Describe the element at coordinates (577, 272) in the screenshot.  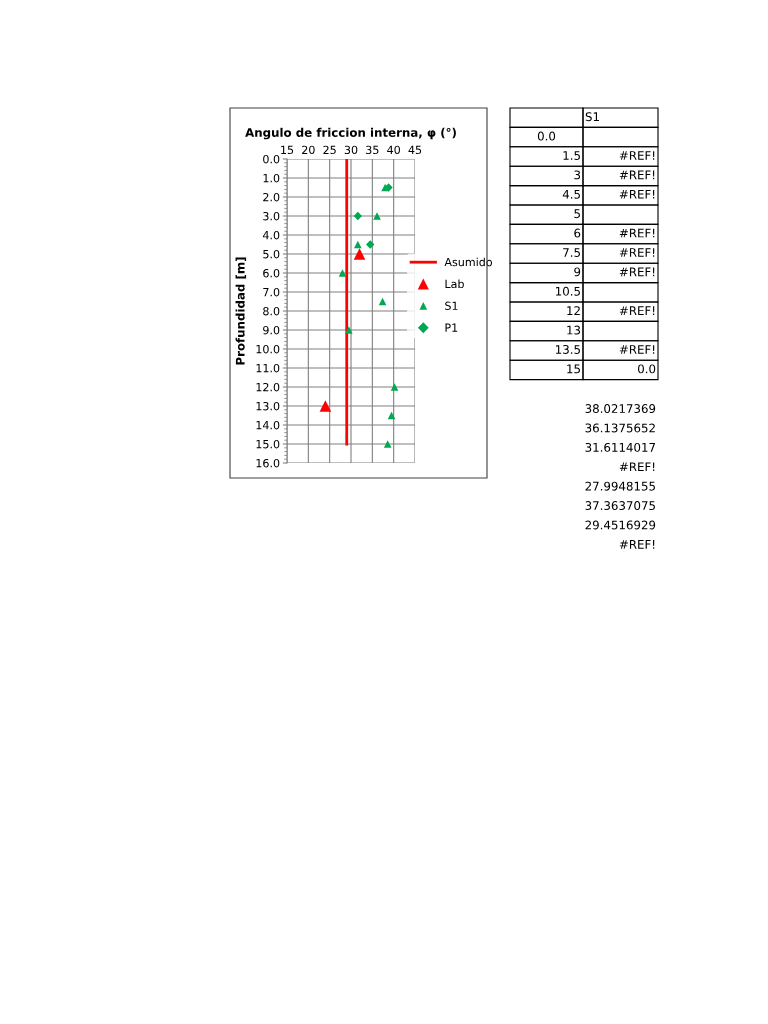
I see `text: 9` at that location.